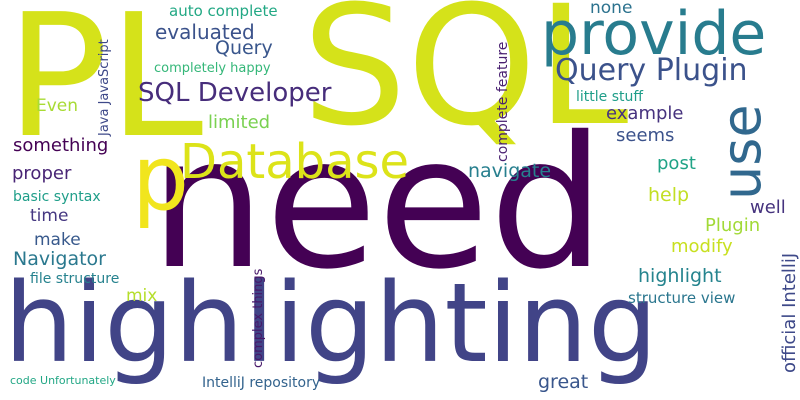 This screenshot has width=800, height=400. What do you see at coordinates (645, 113) in the screenshot?
I see `word-example: example` at bounding box center [645, 113].